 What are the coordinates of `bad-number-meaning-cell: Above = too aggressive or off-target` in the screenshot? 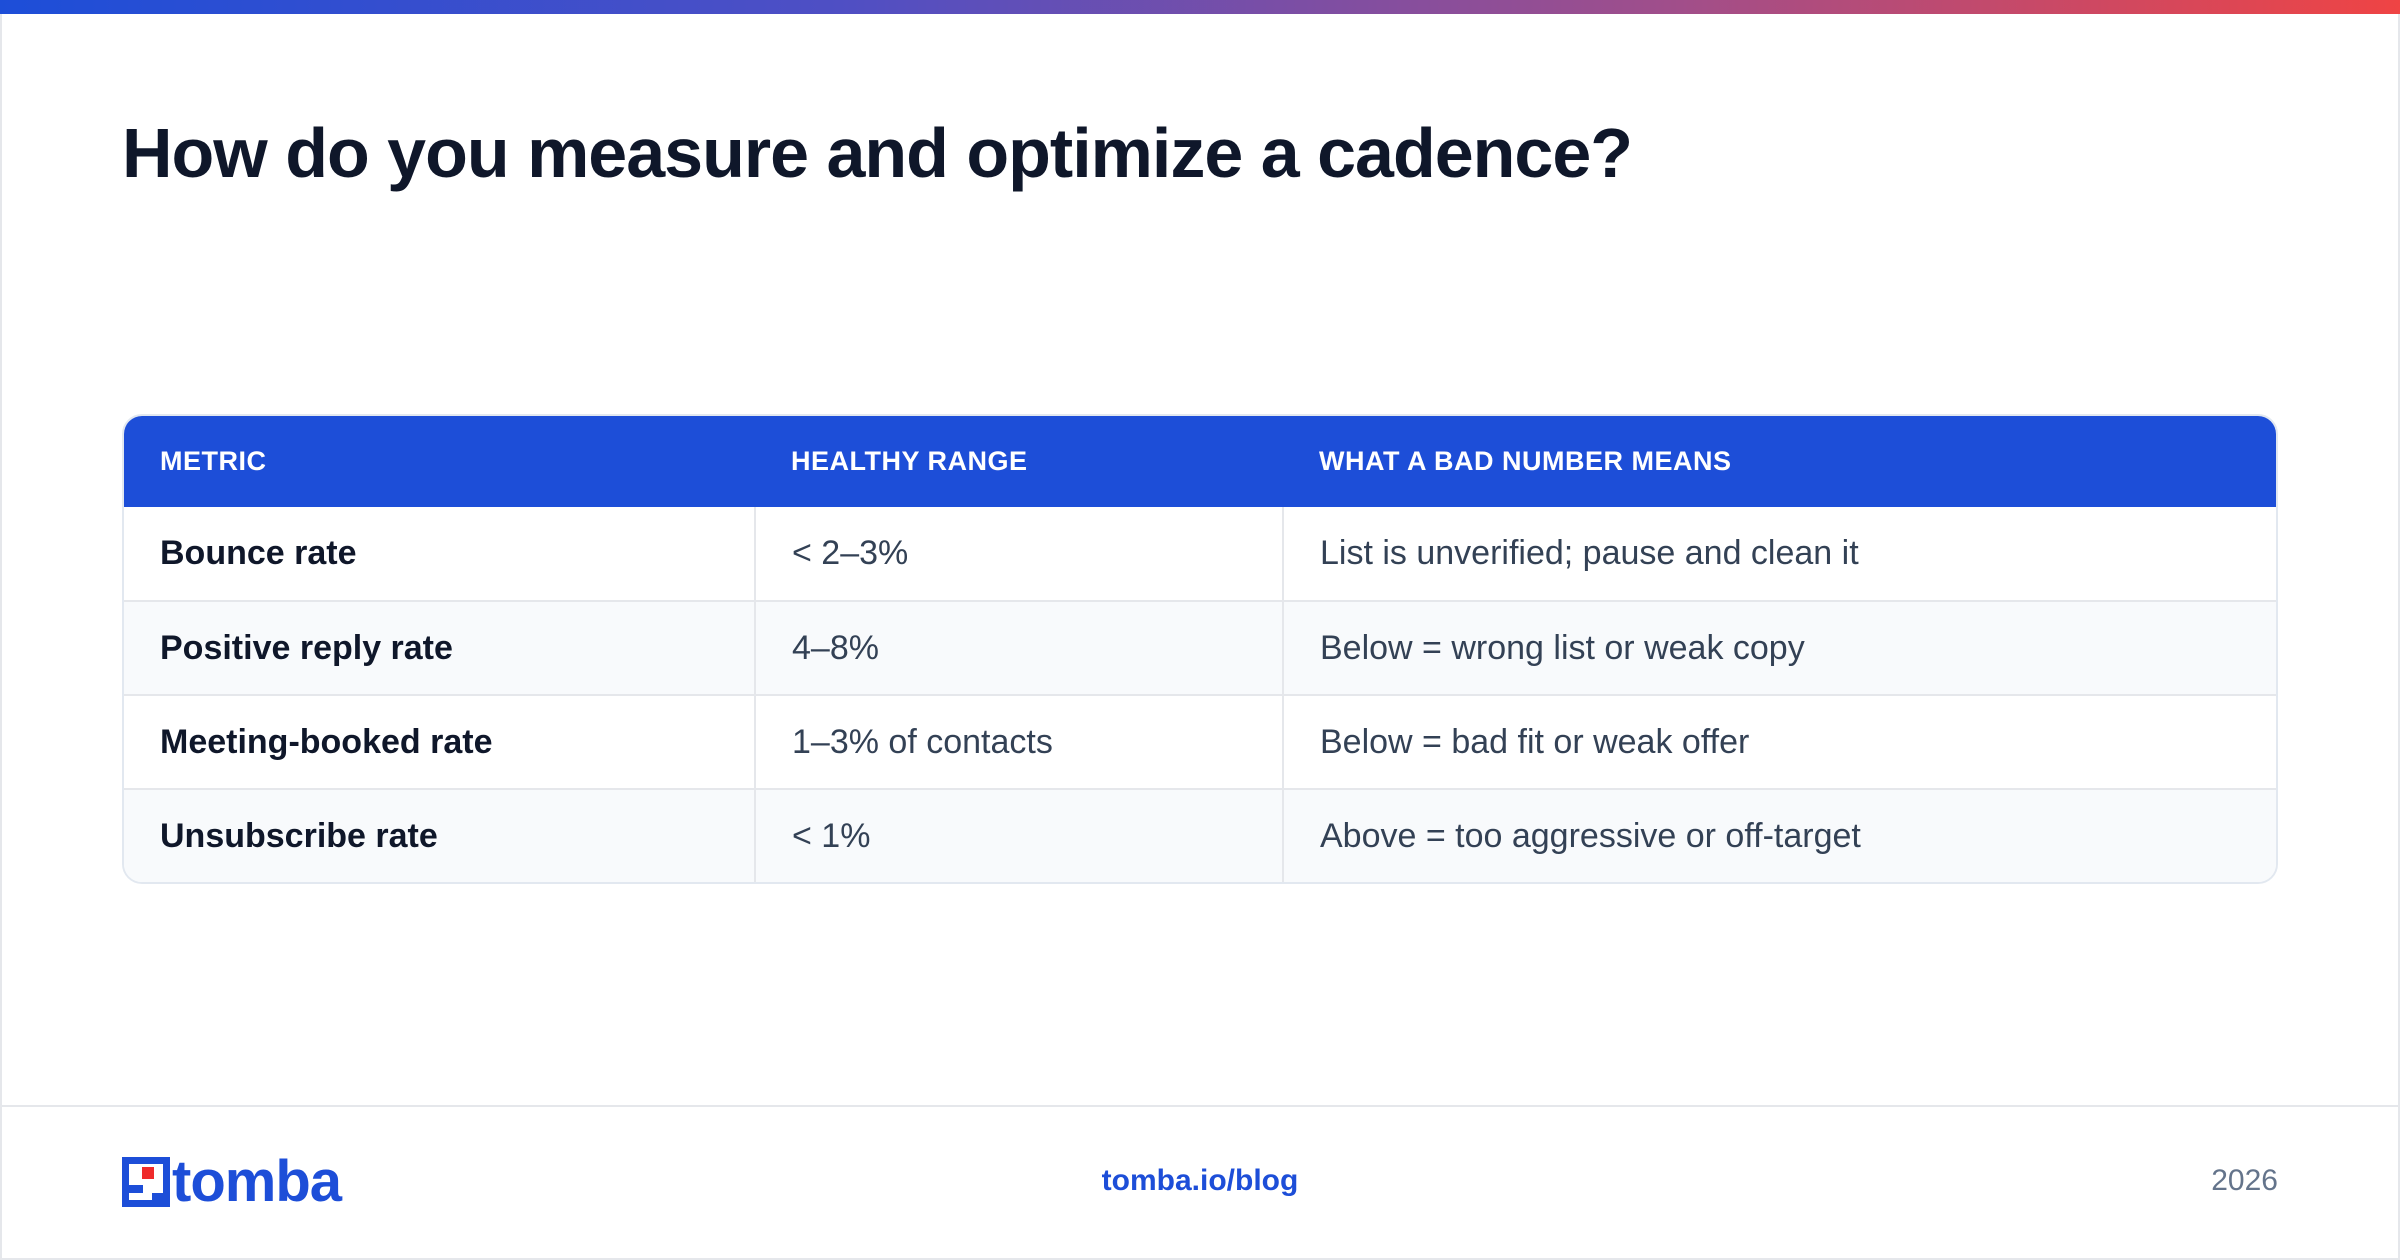 It's located at (1779, 835).